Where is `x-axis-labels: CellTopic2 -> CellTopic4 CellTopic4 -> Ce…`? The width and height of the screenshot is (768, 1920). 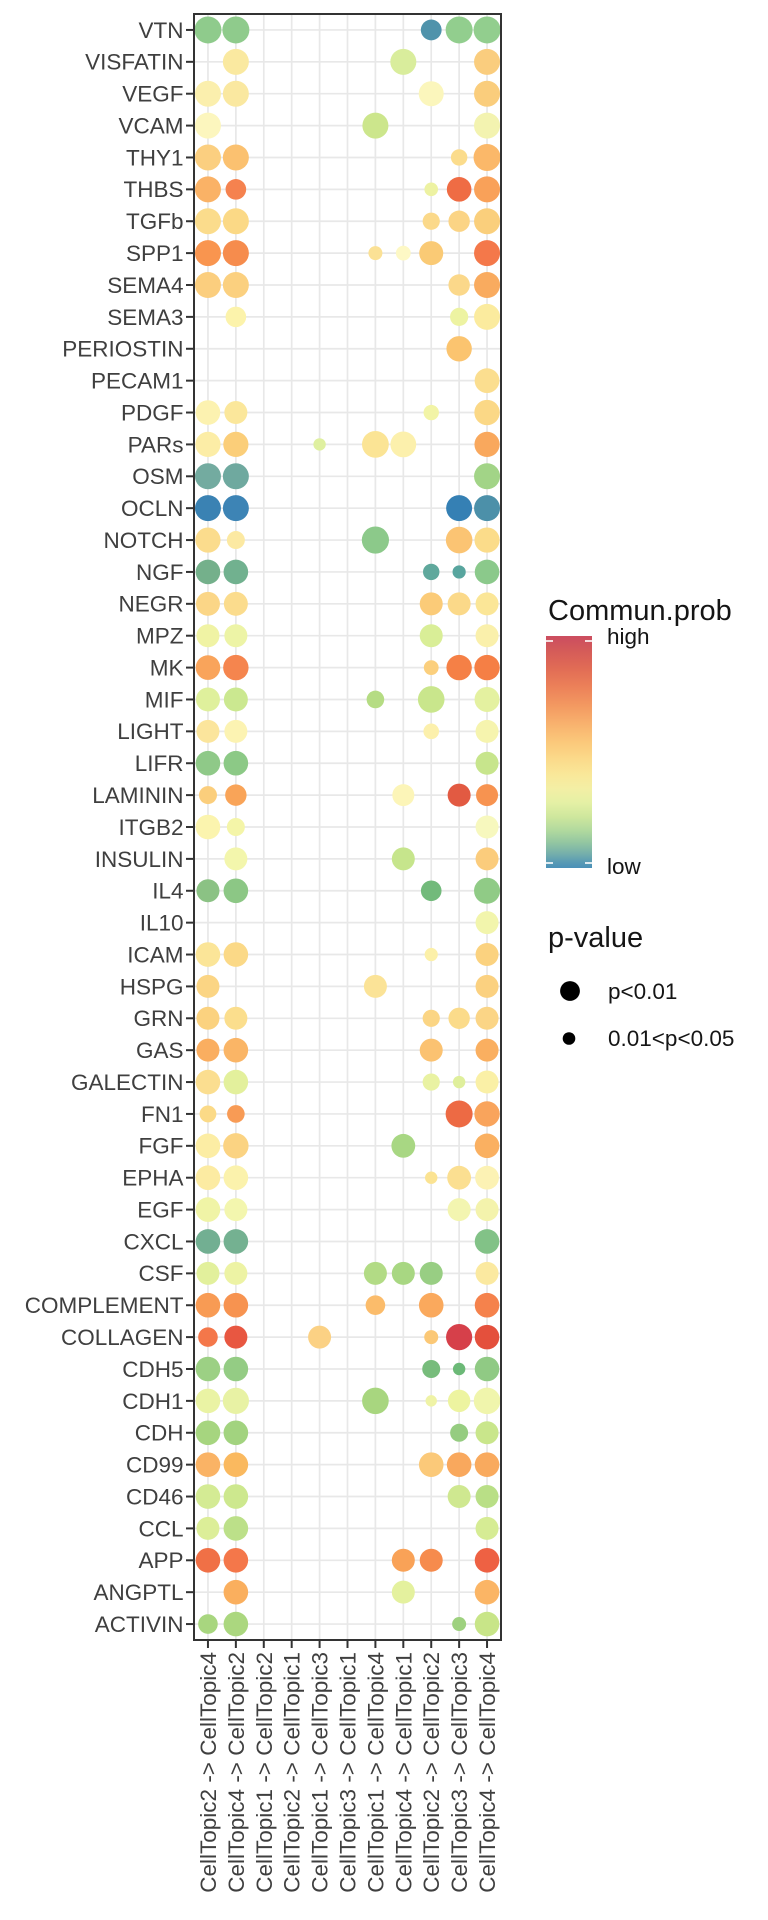
x-axis-labels: CellTopic2 -> CellTopic4 CellTopic4 -> Ce… is located at coordinates (348, 1772).